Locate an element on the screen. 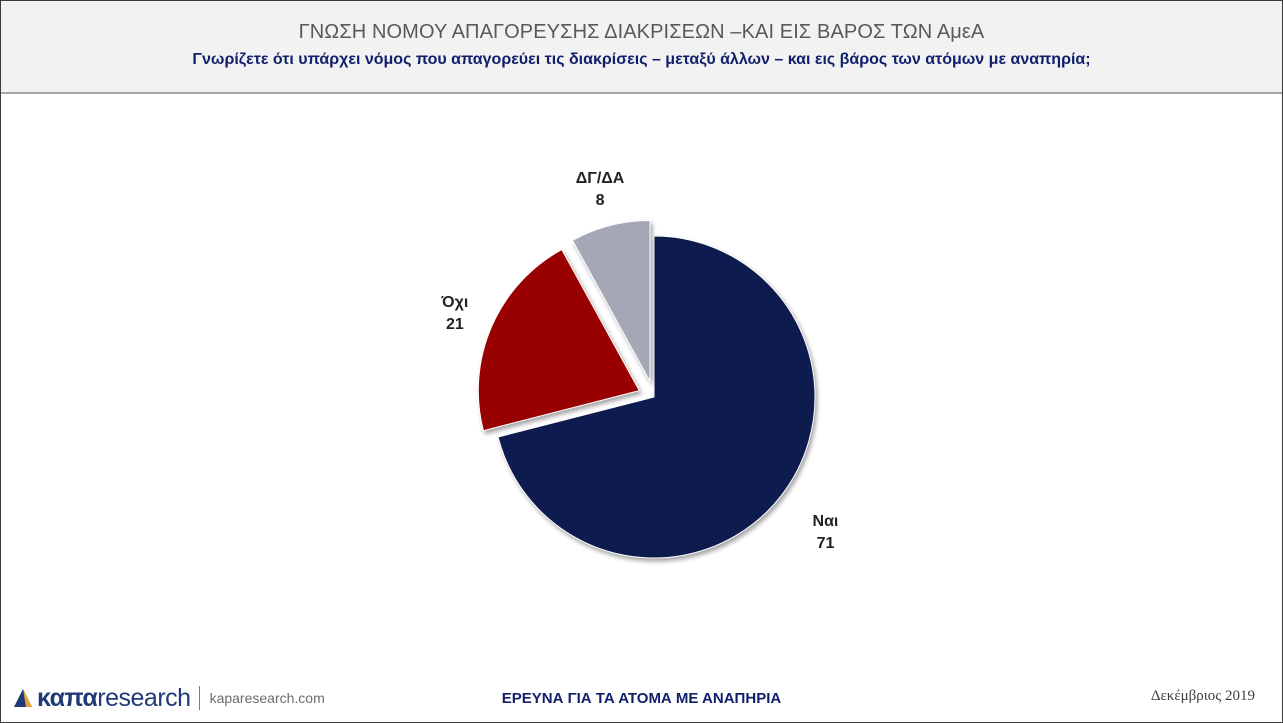 The height and width of the screenshot is (723, 1283). slice-value-label-1: 71 is located at coordinates (826, 543).